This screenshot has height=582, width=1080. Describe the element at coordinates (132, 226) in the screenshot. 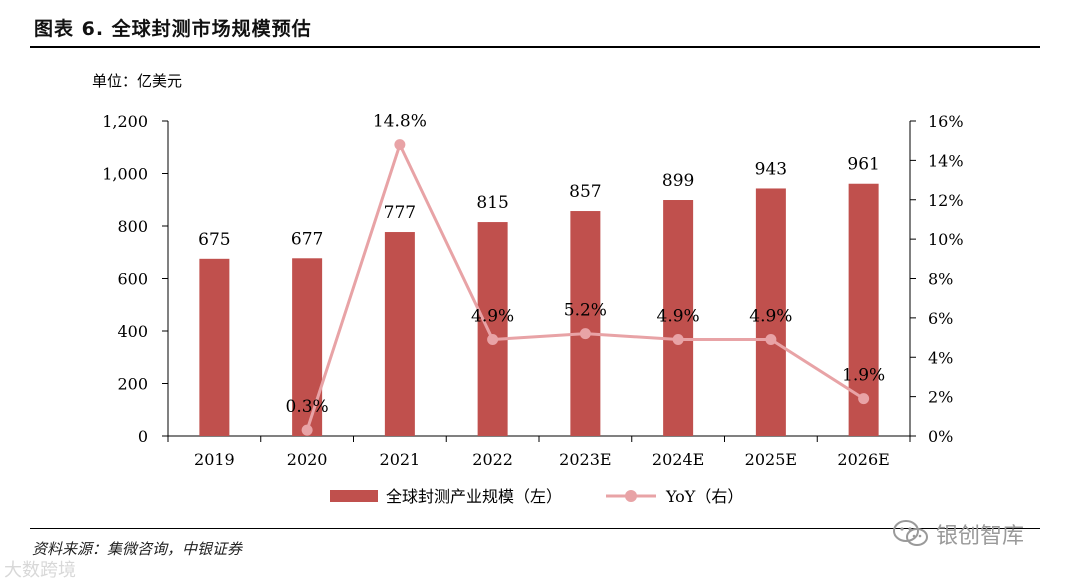

I see `y-left-tick-label: 800` at that location.